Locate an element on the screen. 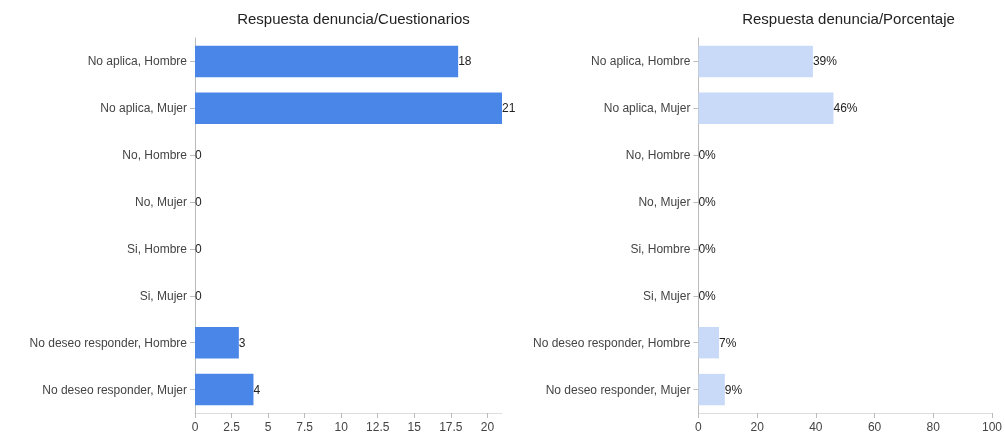 Image resolution: width=1005 pixels, height=433 pixels. x-tick-label: 10 is located at coordinates (341, 426).